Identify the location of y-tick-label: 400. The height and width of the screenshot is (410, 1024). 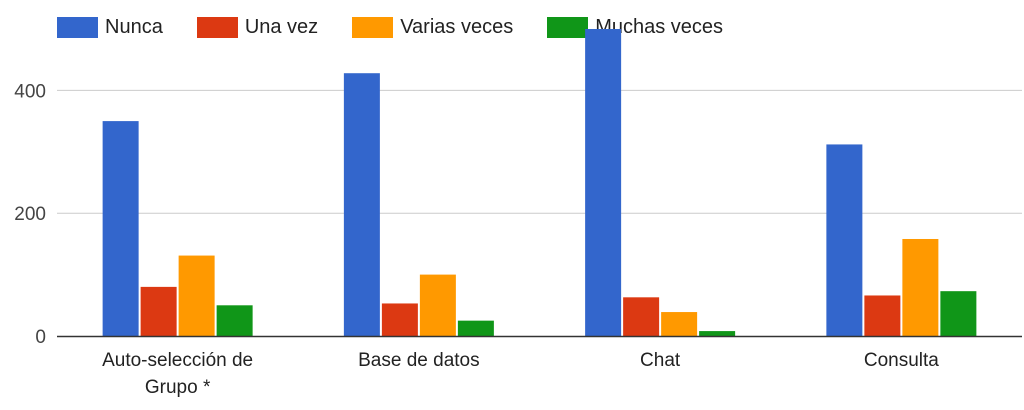
(30, 91).